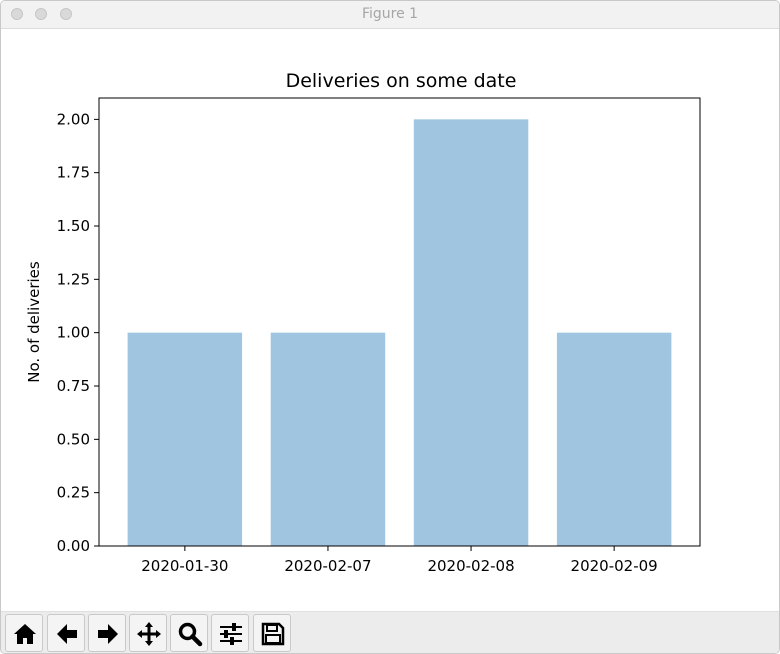 Image resolution: width=780 pixels, height=654 pixels. What do you see at coordinates (327, 566) in the screenshot?
I see `x-tick-label: 2020-02-07` at bounding box center [327, 566].